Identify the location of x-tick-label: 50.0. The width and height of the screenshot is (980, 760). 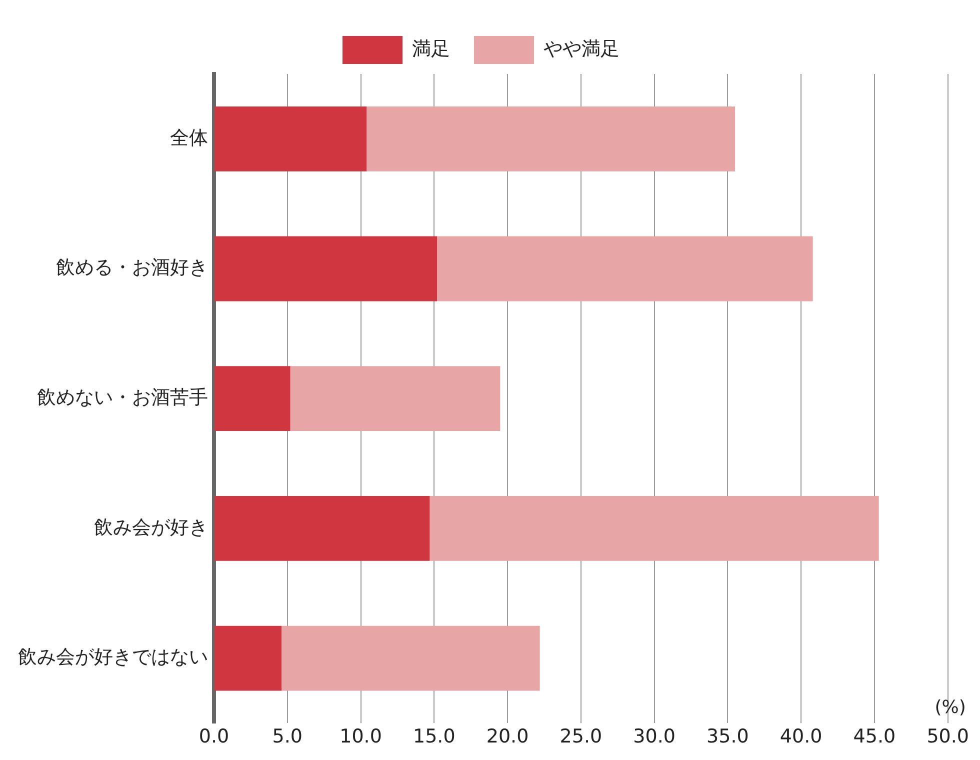
(948, 737).